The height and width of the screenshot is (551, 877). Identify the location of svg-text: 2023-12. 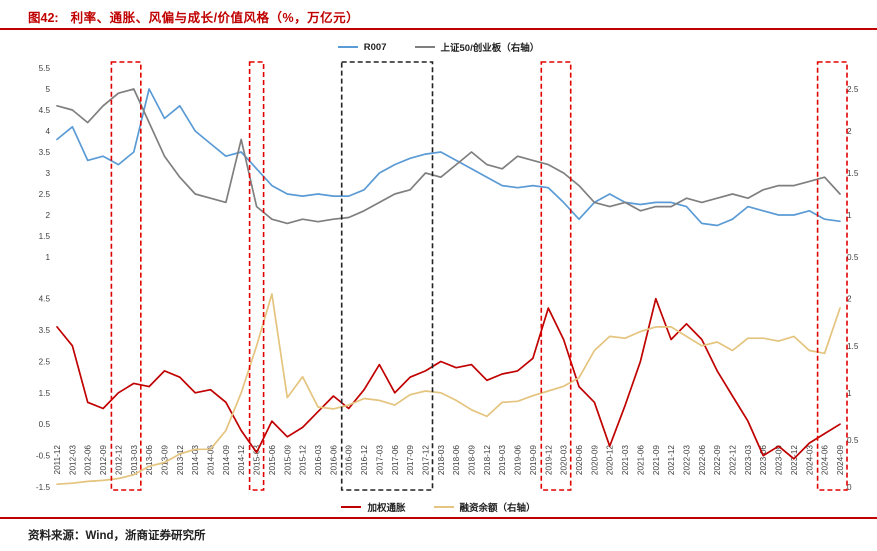
(794, 460).